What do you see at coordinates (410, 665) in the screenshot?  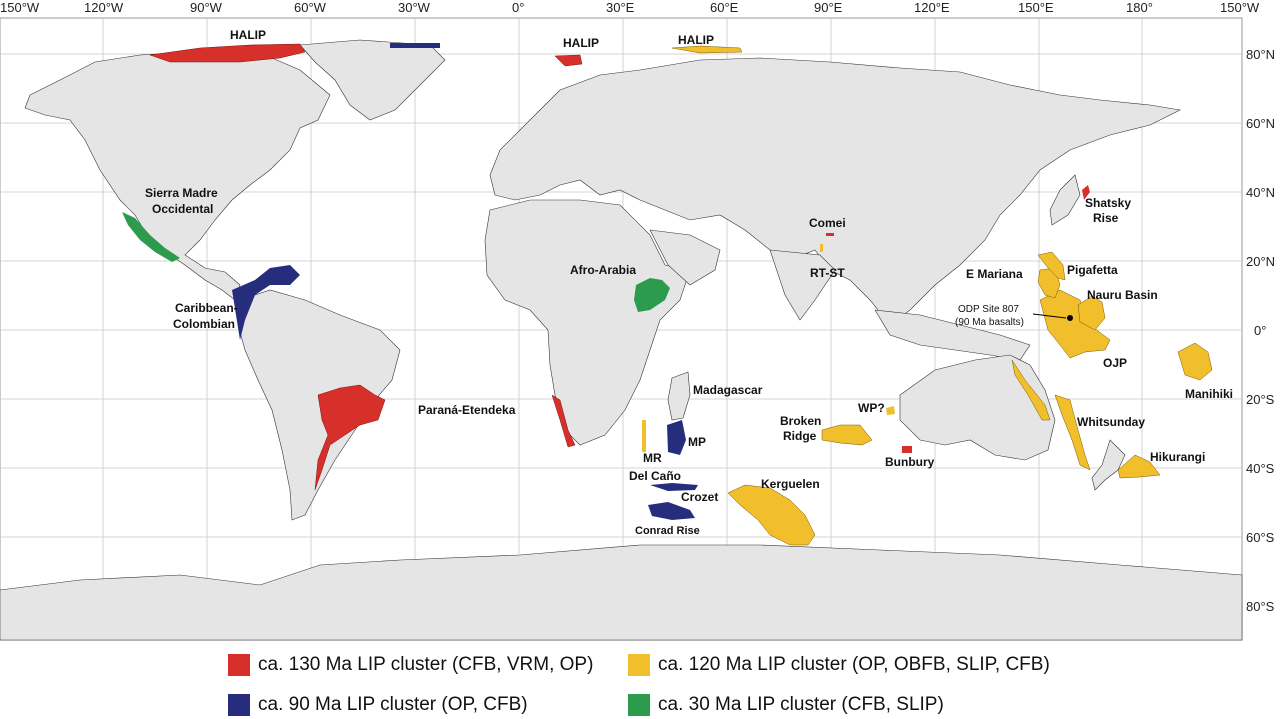 I see `legend-item-130ma: ca. 130 Ma LIP cluster (CFB, VRM, OP)` at bounding box center [410, 665].